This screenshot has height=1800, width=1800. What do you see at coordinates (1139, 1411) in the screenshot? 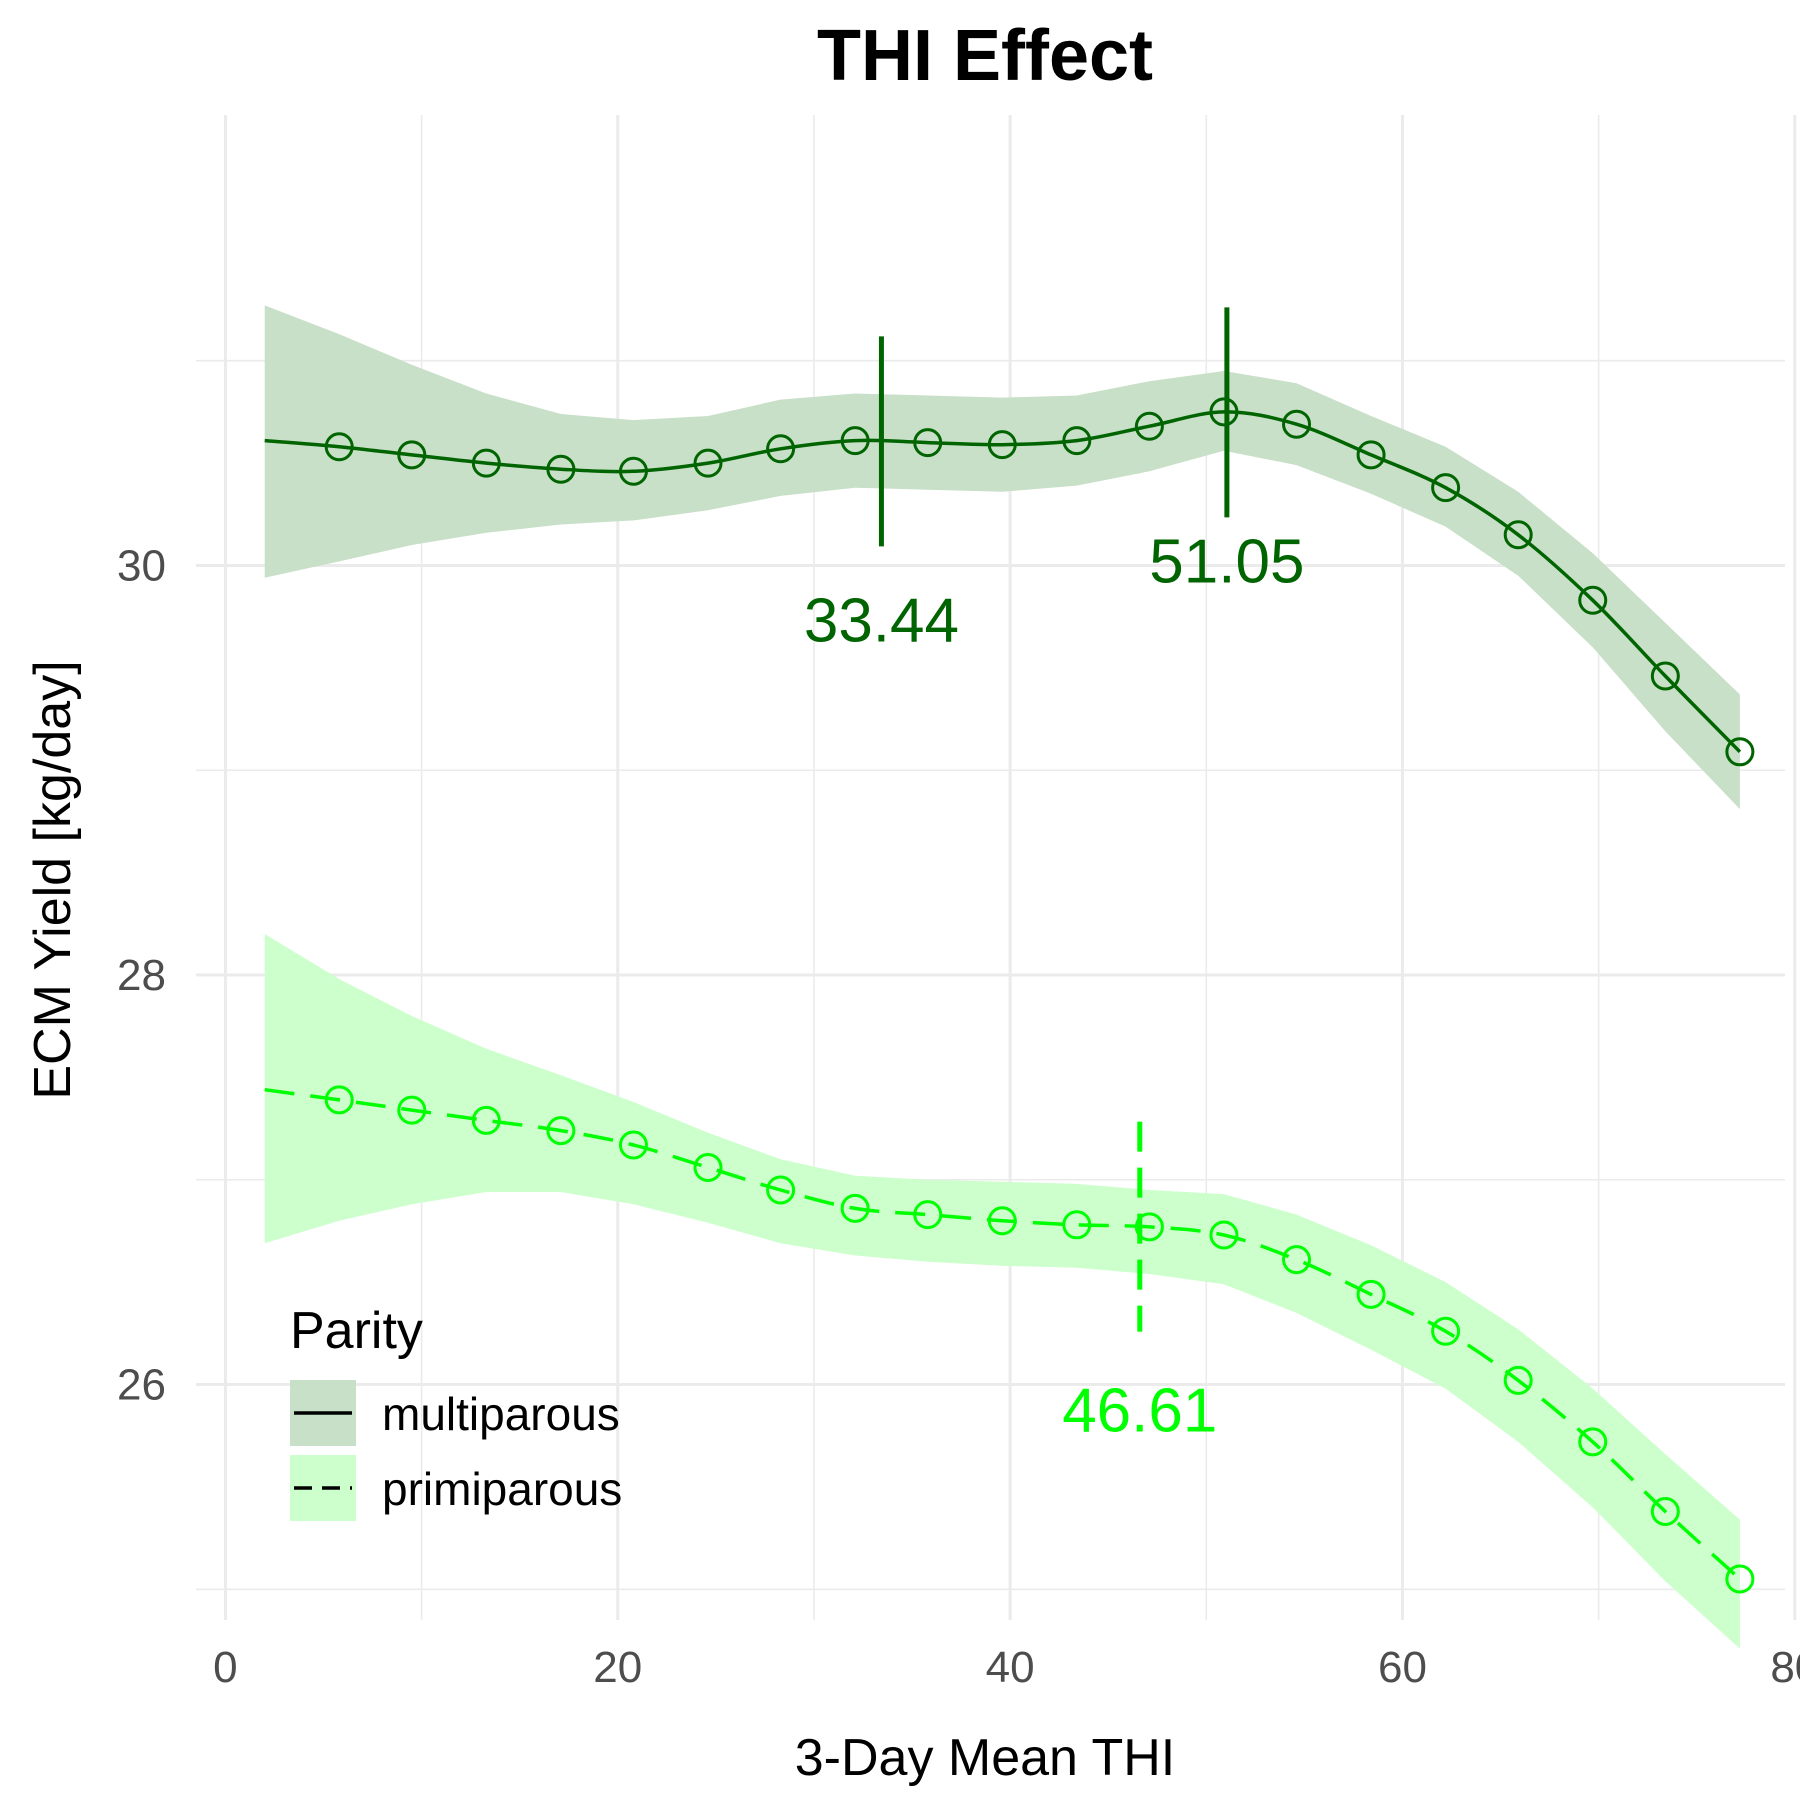
I see `breakpoint-label-primiparous: 46.61` at bounding box center [1139, 1411].